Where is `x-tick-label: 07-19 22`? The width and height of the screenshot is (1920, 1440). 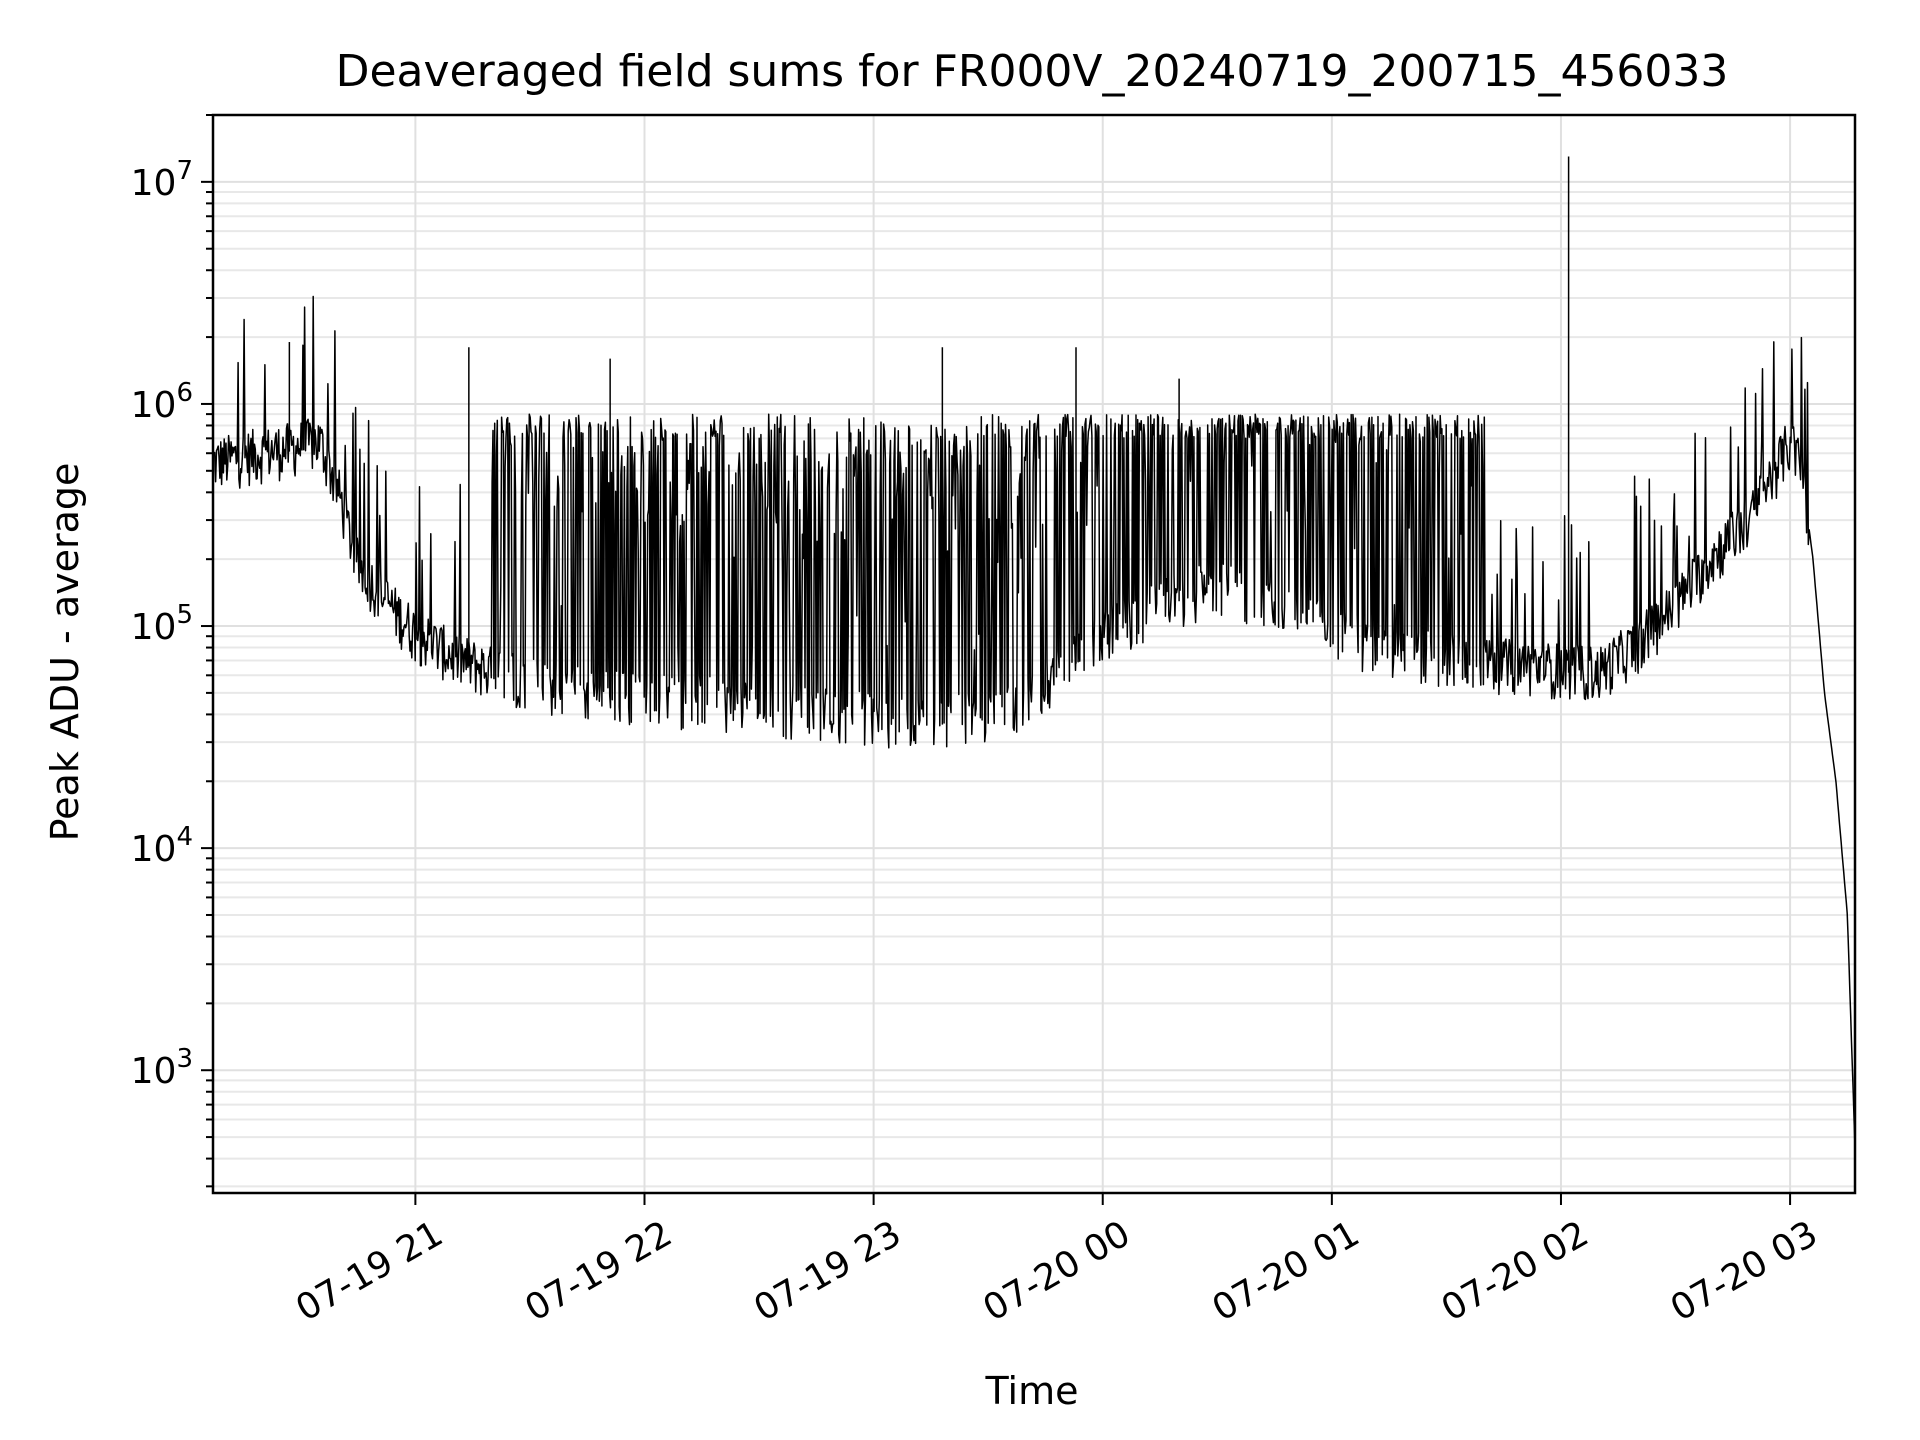 x-tick-label: 07-19 22 is located at coordinates (598, 1271).